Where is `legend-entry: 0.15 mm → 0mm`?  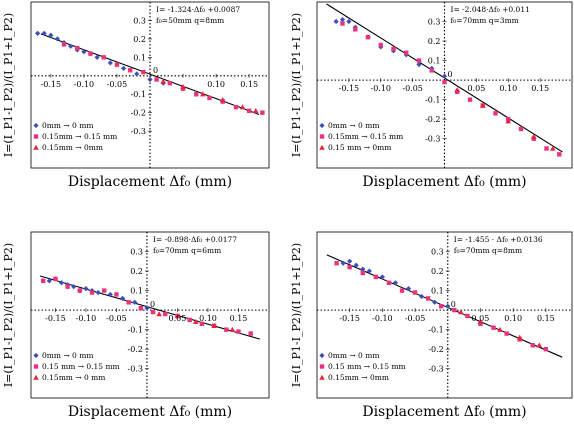
legend-entry: 0.15 mm → 0mm is located at coordinates (359, 147).